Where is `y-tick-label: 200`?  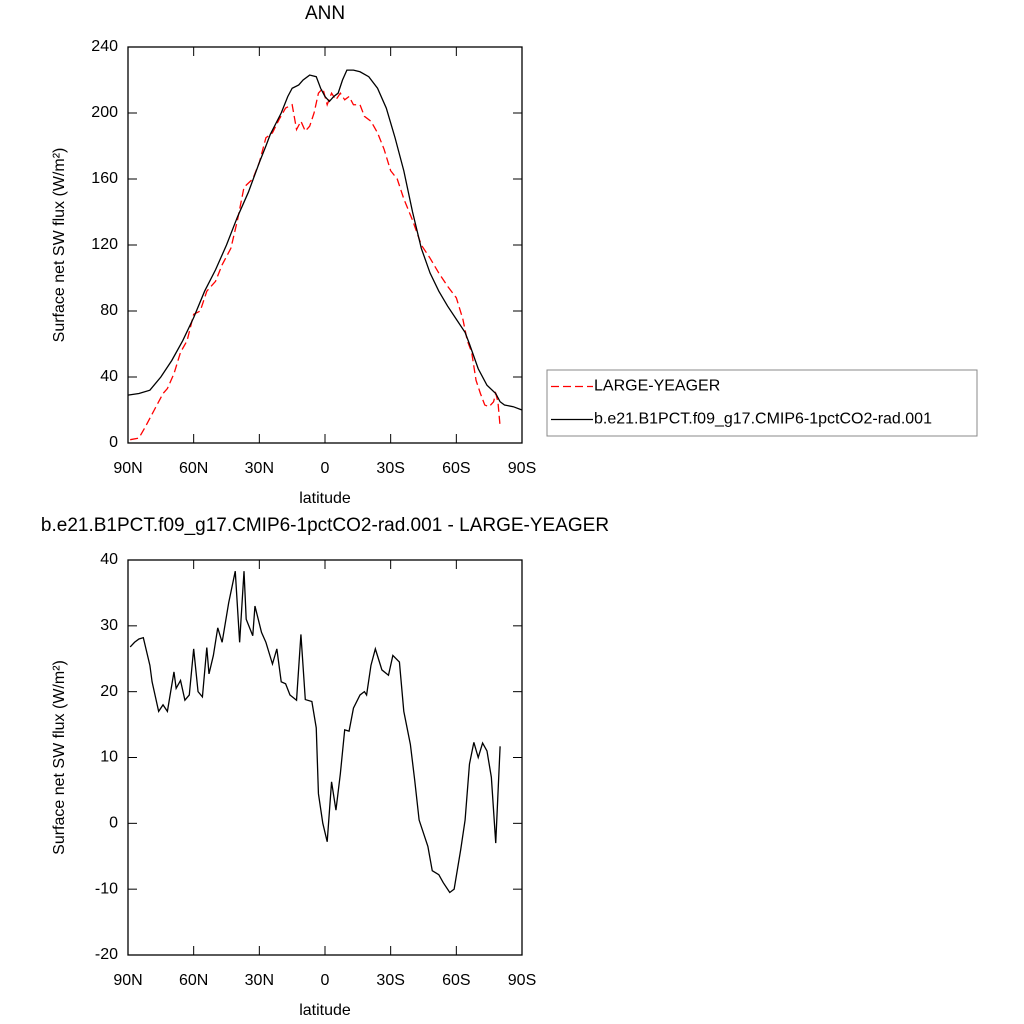
y-tick-label: 200 is located at coordinates (104, 112).